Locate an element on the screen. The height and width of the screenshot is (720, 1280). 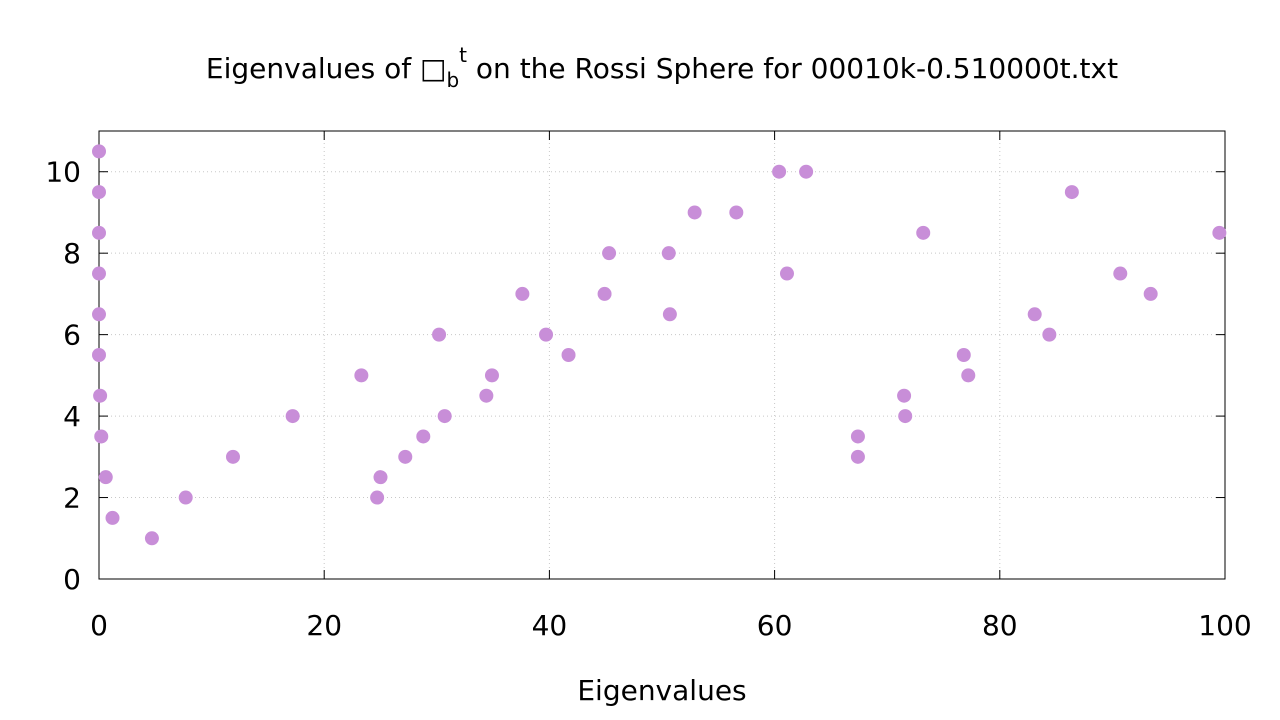
x-tick-label: 80 is located at coordinates (1000, 625).